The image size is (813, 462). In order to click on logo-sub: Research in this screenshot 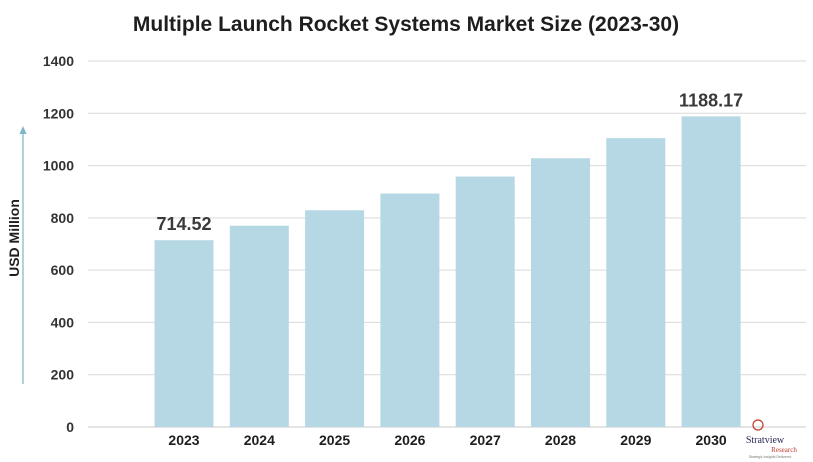, I will do `click(784, 450)`.